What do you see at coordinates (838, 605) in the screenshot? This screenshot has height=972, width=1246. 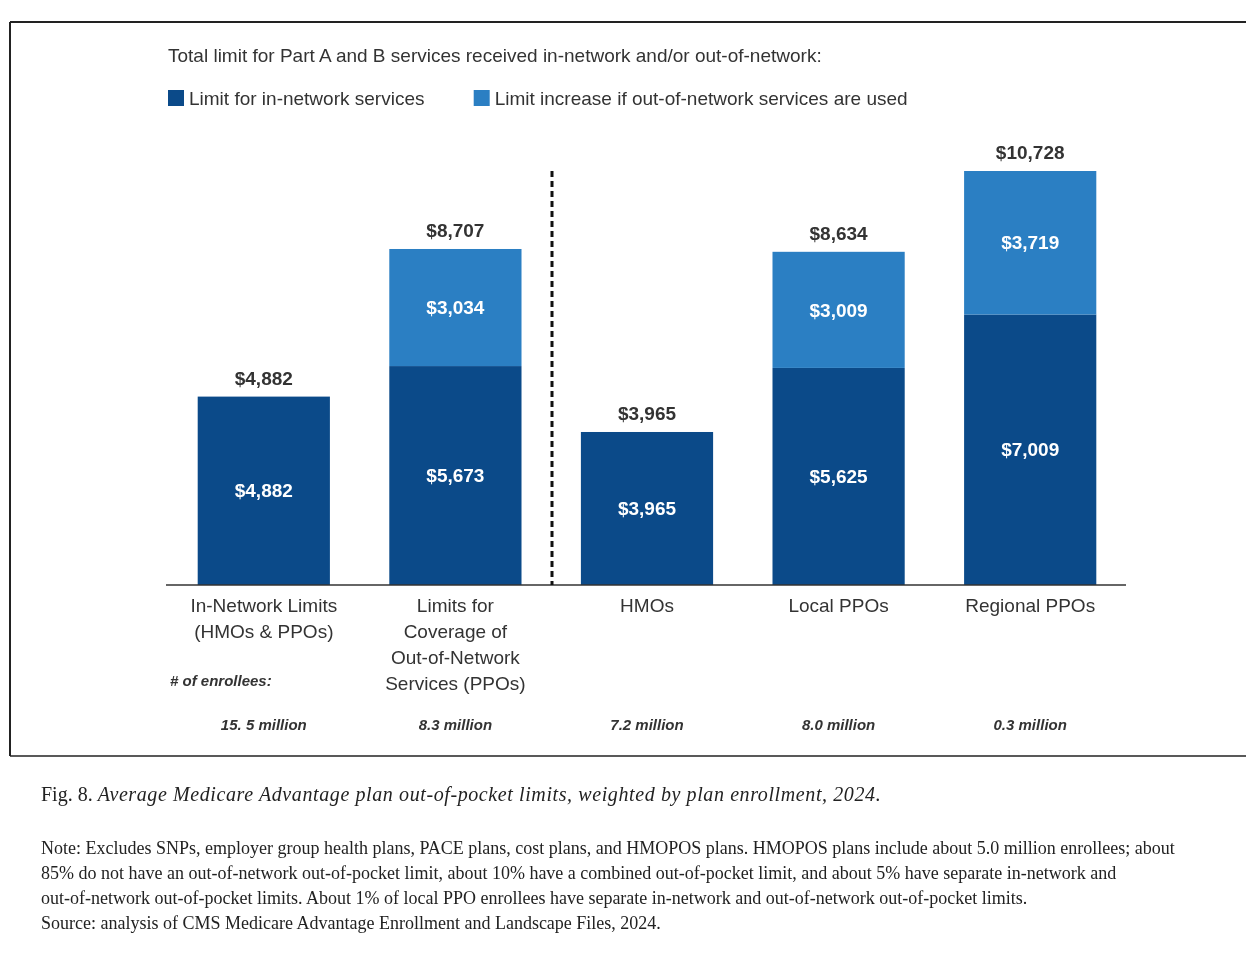 I see `x-tick-label: Local PPOs` at bounding box center [838, 605].